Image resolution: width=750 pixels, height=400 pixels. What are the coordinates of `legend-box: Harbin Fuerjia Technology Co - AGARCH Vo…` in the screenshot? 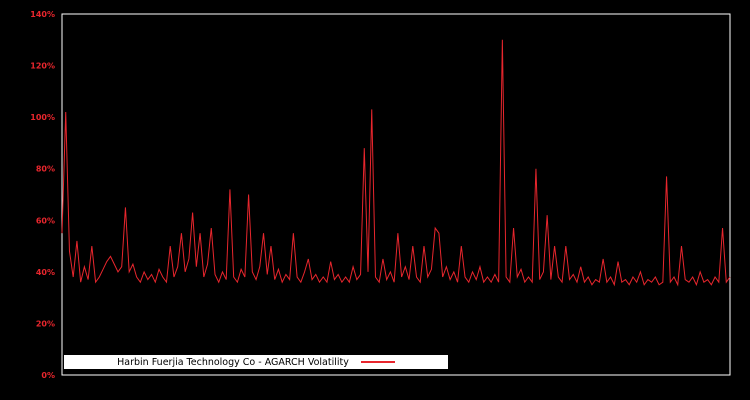 It's located at (256, 362).